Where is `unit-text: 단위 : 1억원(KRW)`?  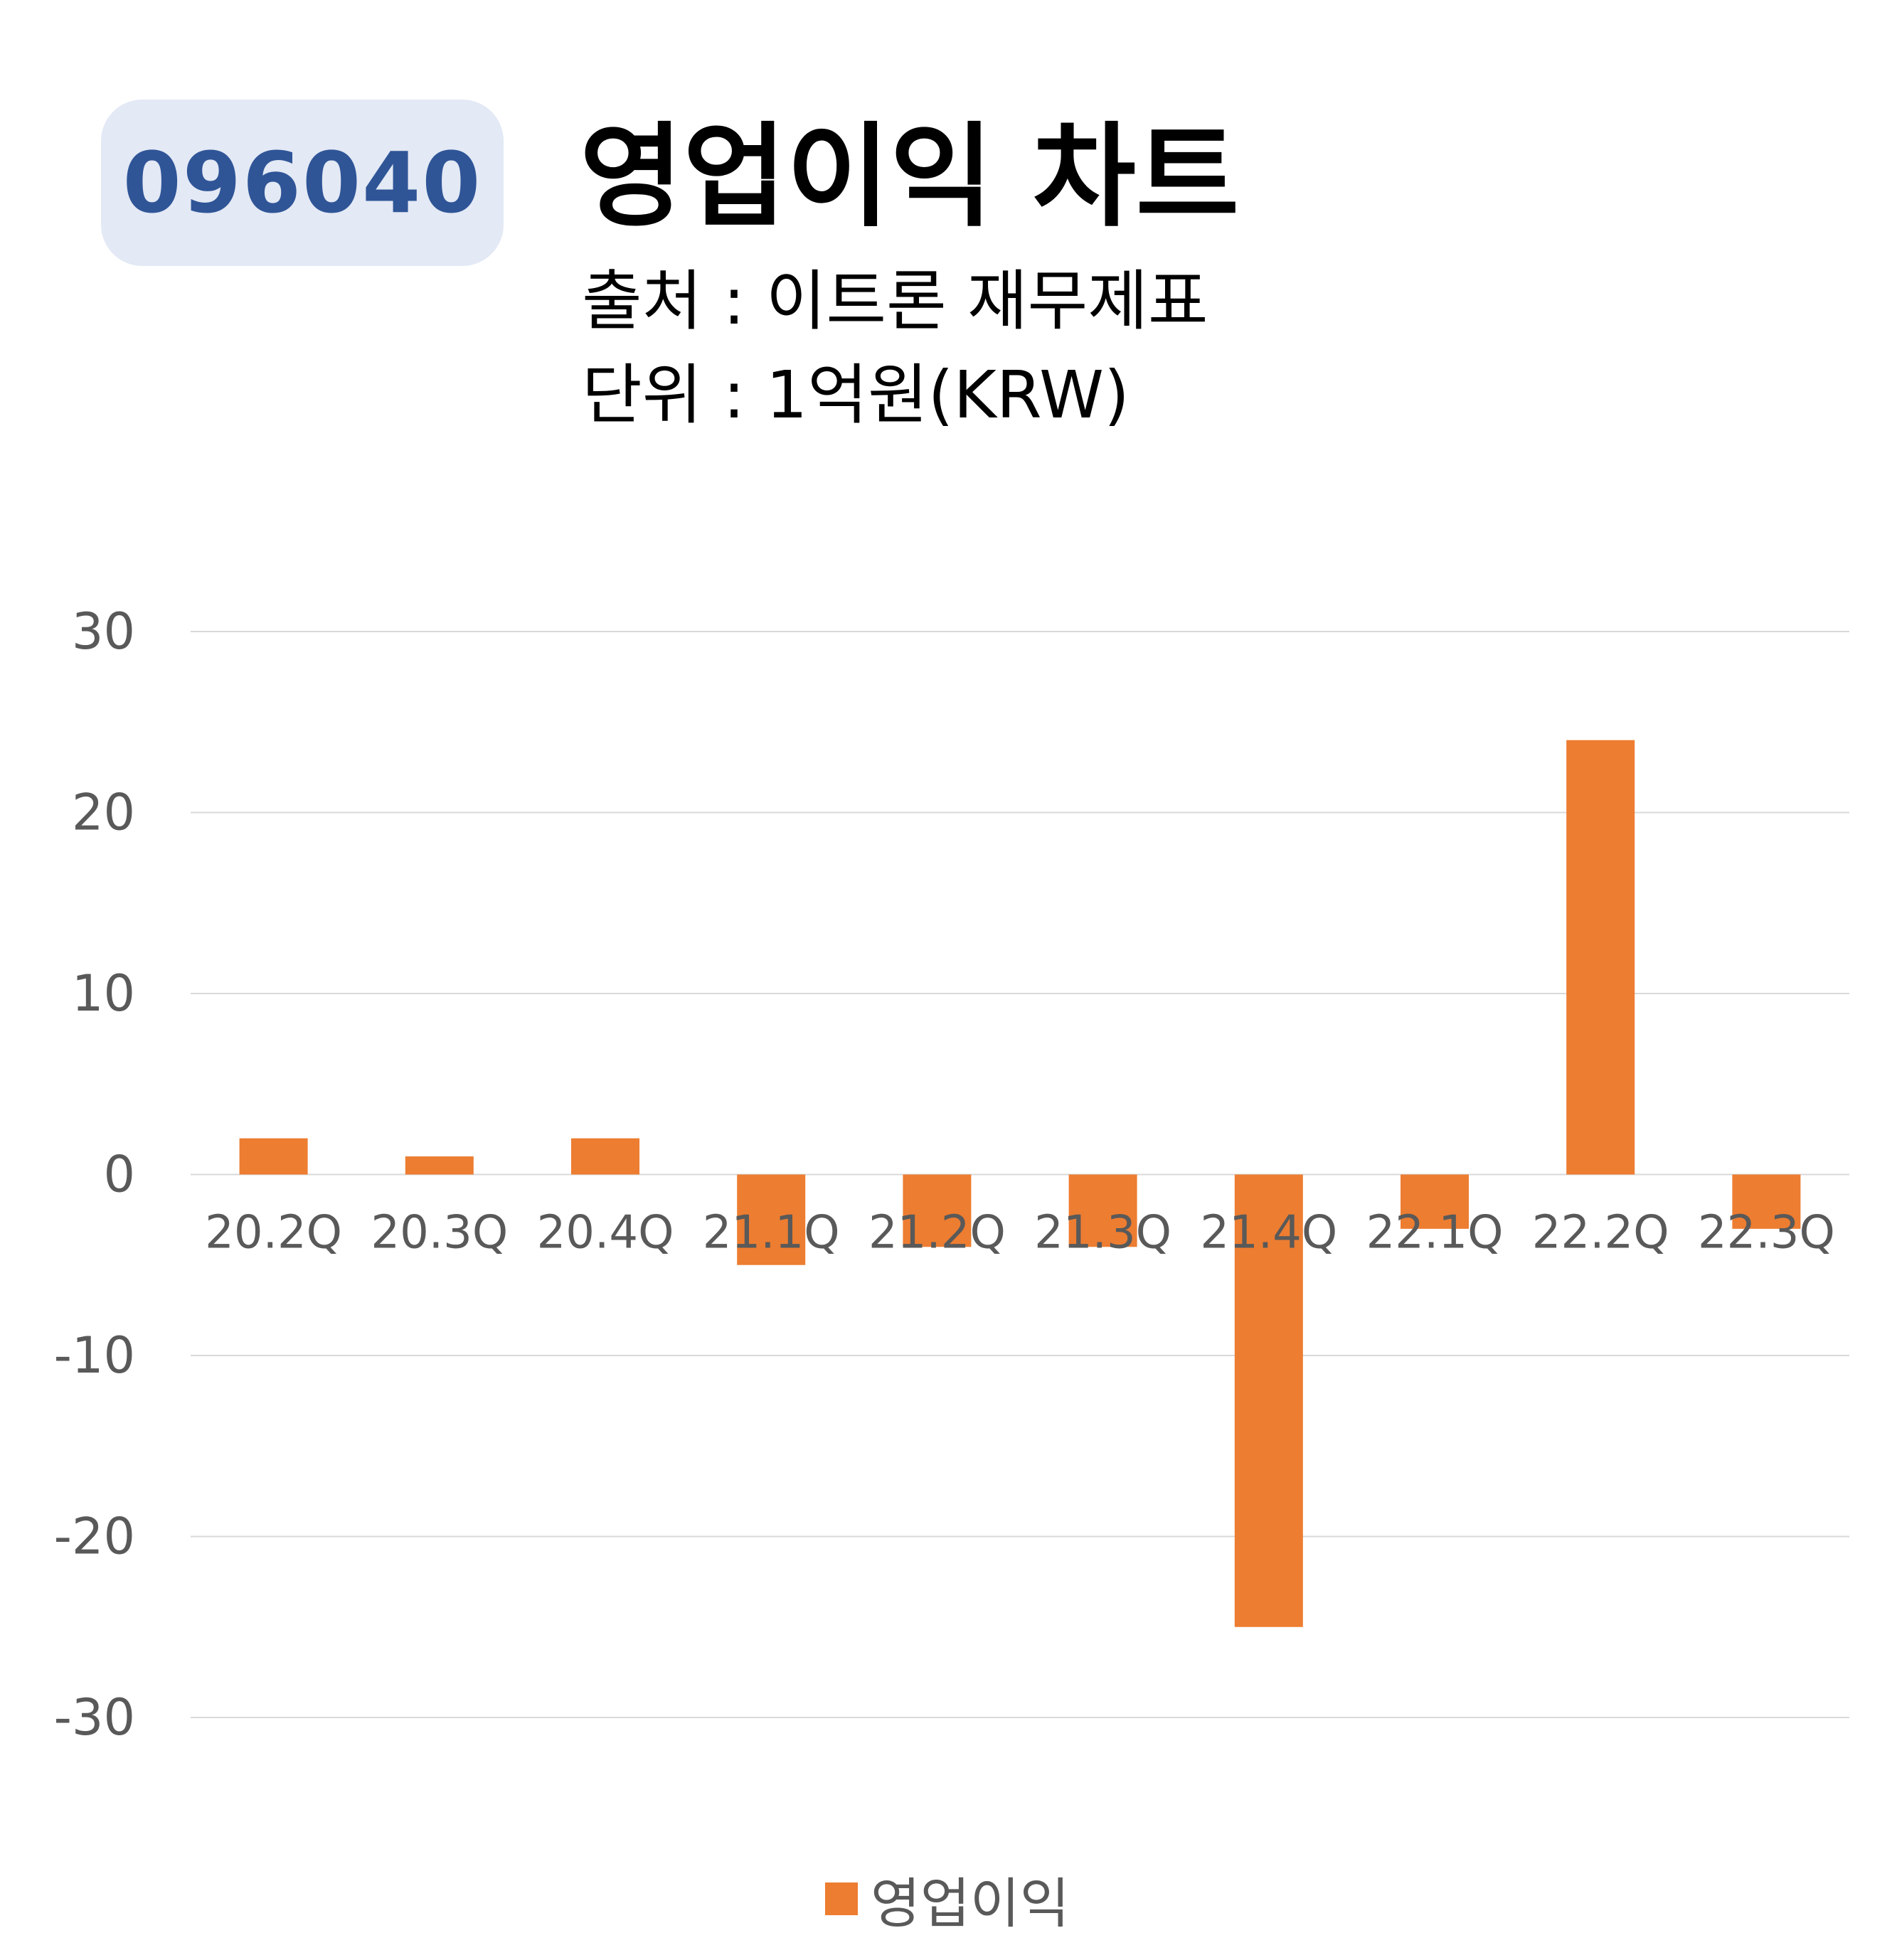
unit-text: 단위 : 1억원(KRW) is located at coordinates (856, 395).